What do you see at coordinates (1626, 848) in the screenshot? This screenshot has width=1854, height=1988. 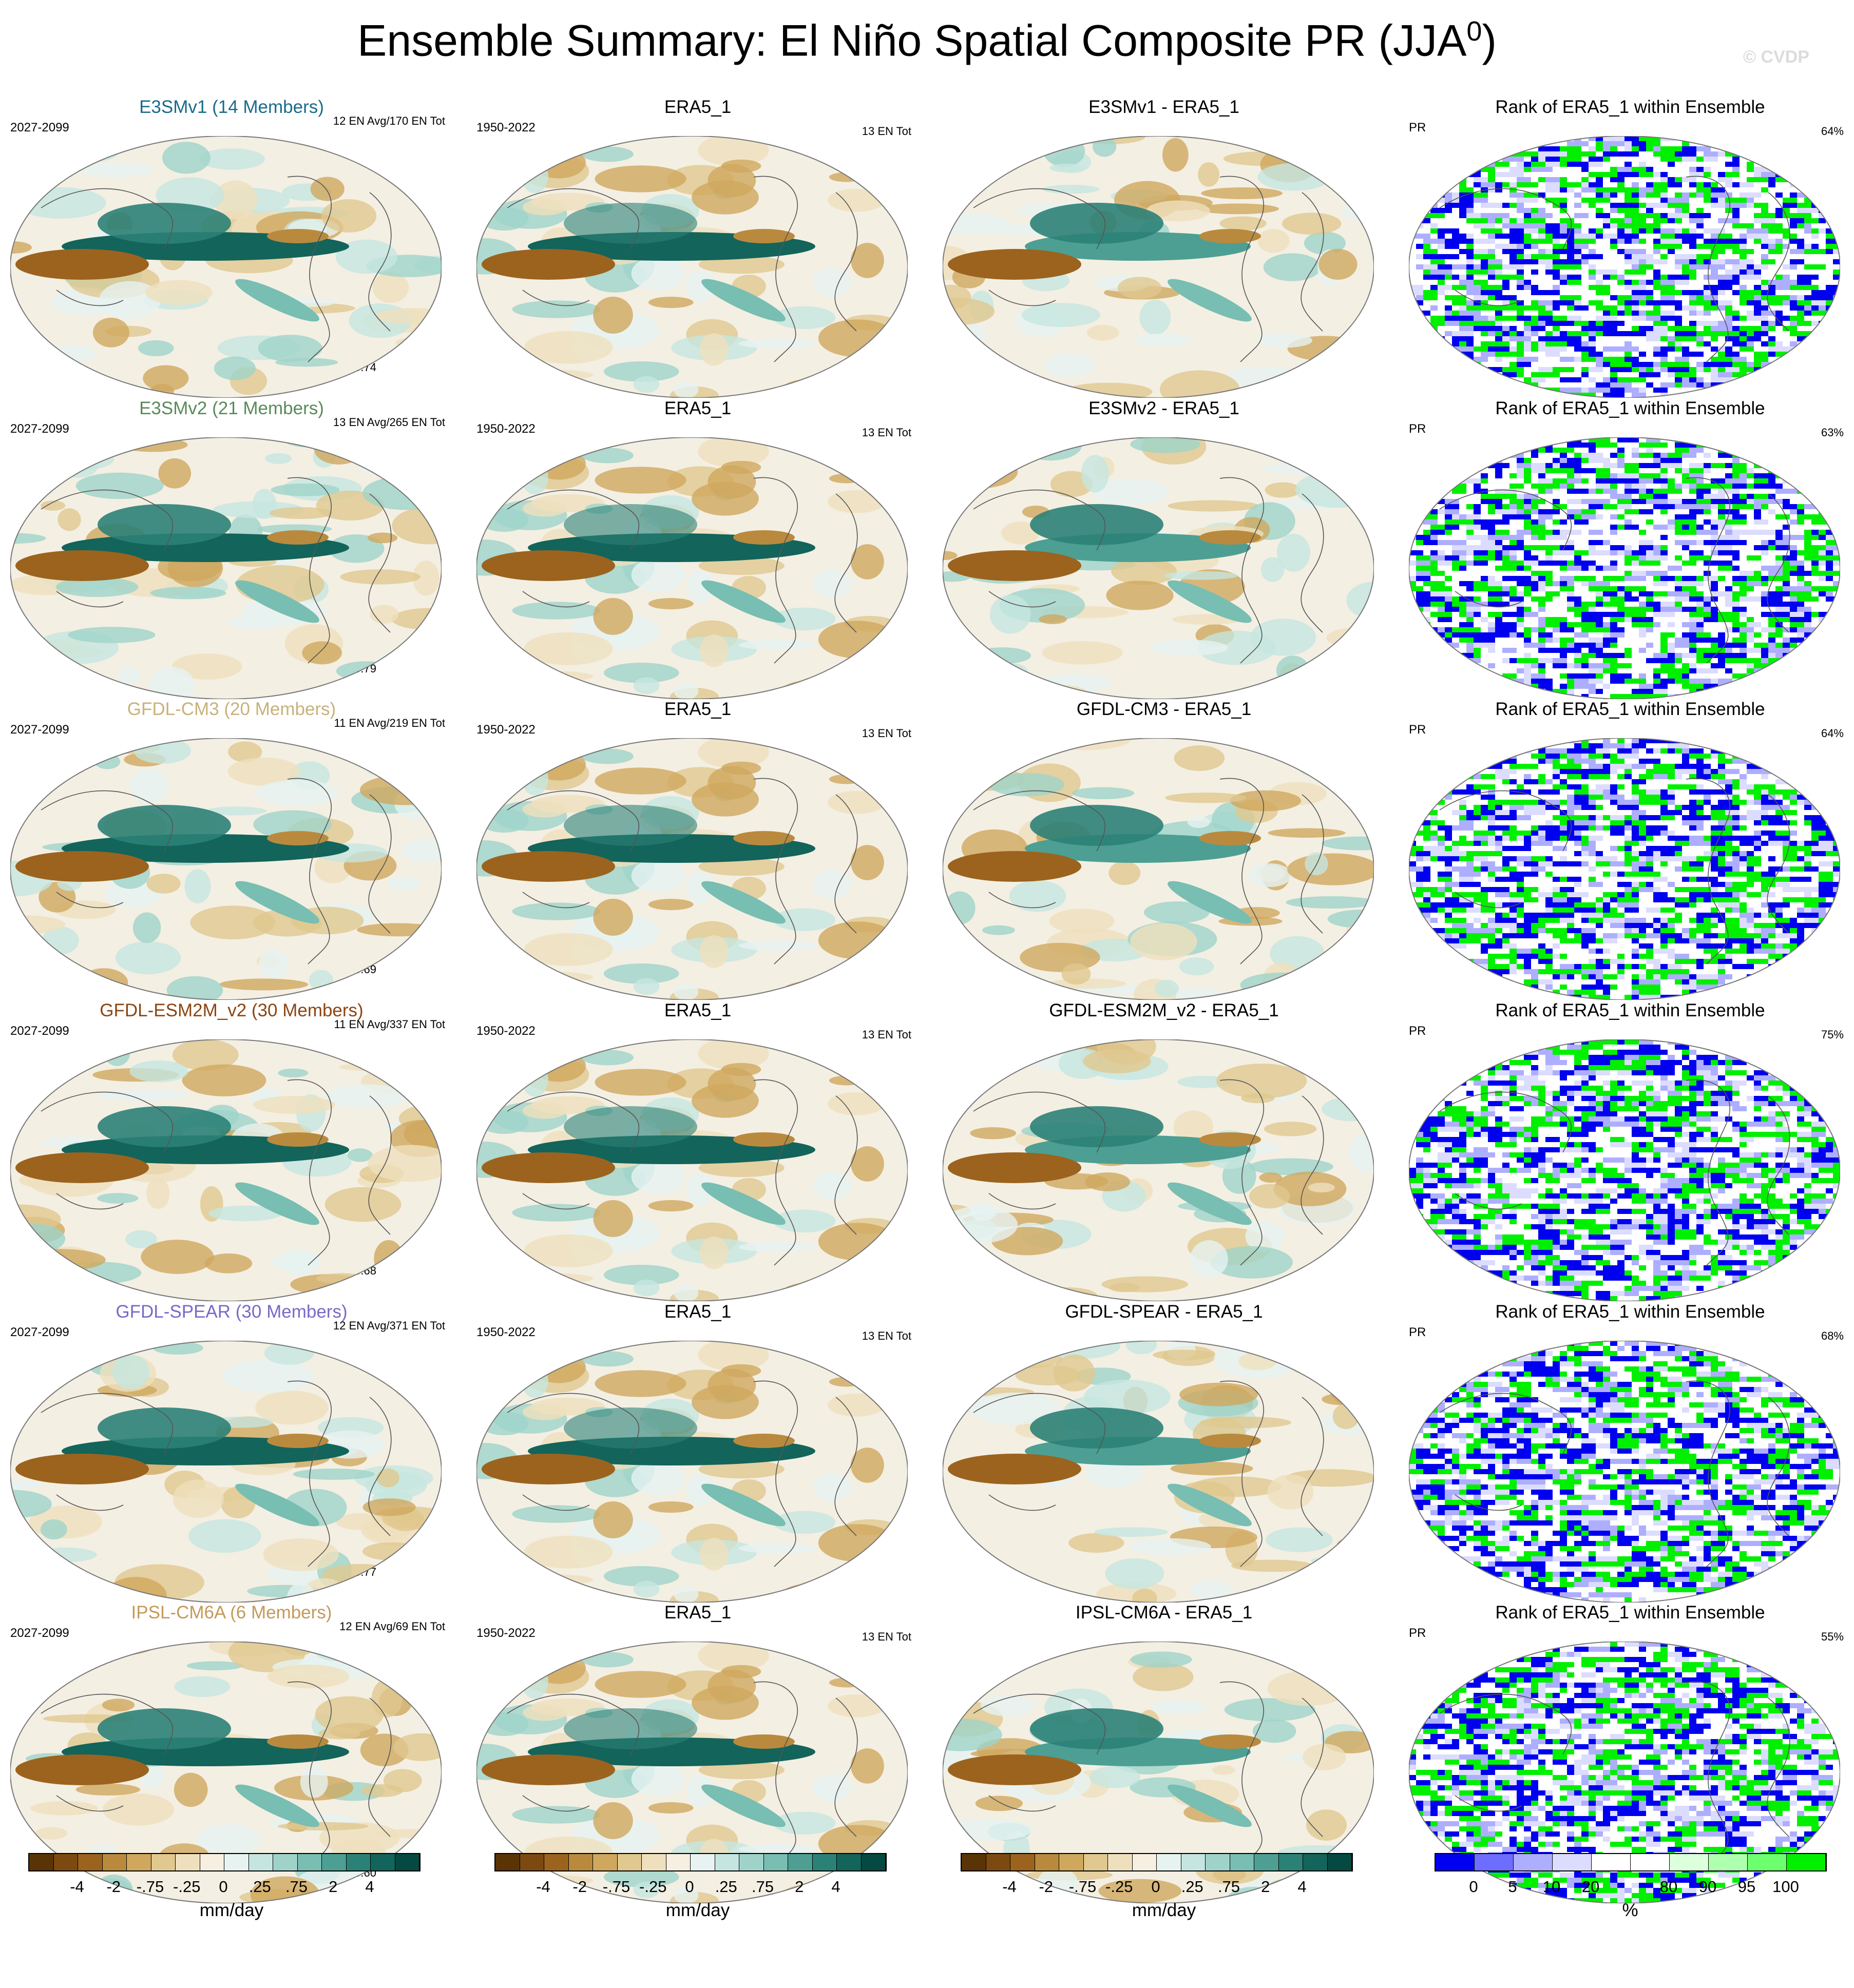 I see `rank-panel: Rank of ERA5_1 within Ensemble PR 64%` at bounding box center [1626, 848].